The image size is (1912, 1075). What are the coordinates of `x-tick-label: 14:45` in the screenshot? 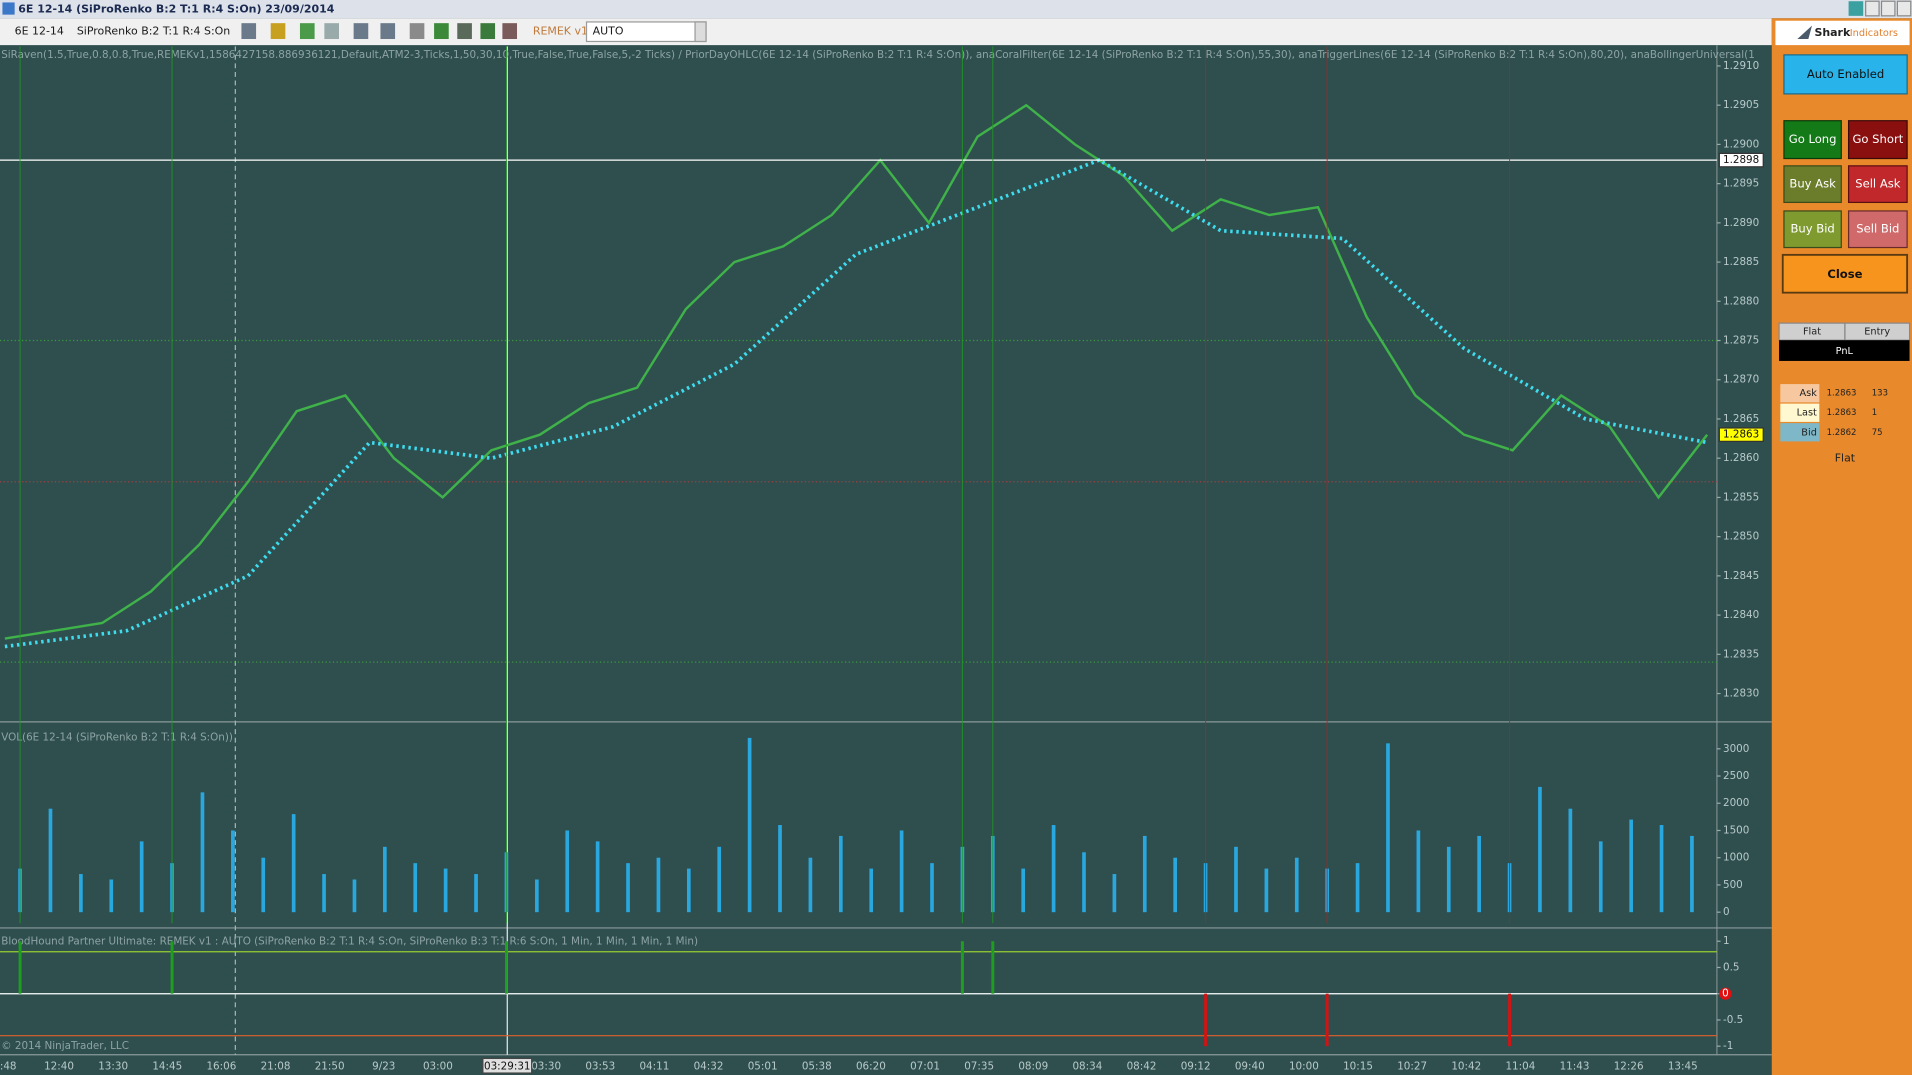 It's located at (167, 1066).